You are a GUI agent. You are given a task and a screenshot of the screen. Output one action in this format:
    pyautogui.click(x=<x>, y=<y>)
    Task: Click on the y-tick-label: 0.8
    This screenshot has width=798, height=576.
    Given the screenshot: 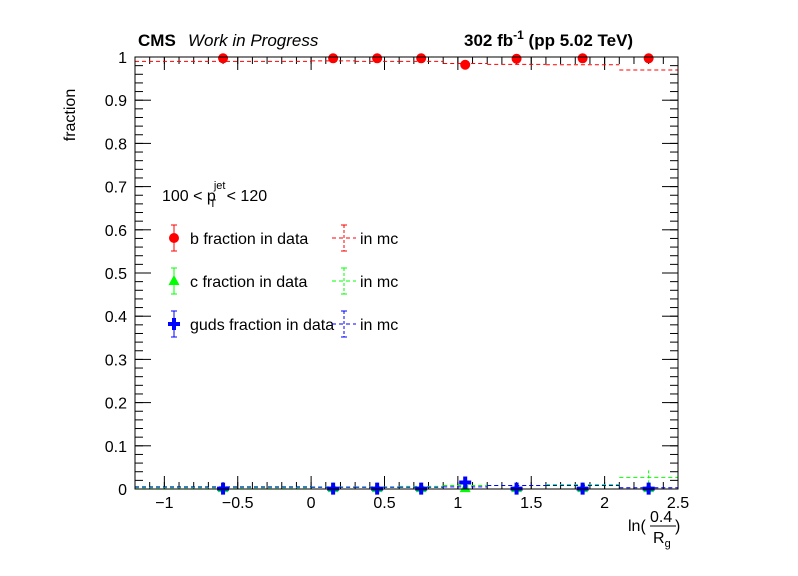 What is the action you would take?
    pyautogui.click(x=116, y=144)
    